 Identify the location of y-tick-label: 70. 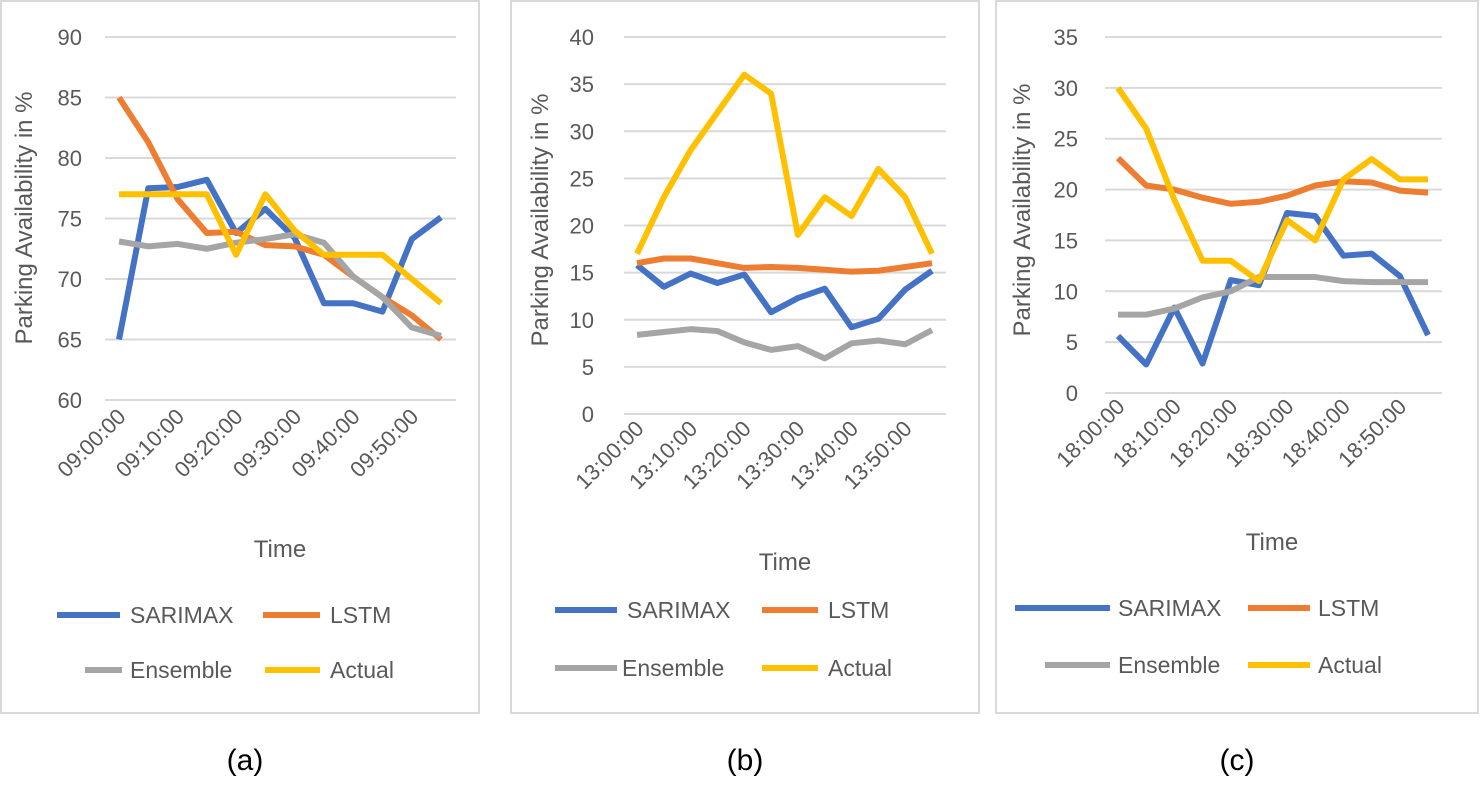
(70, 279).